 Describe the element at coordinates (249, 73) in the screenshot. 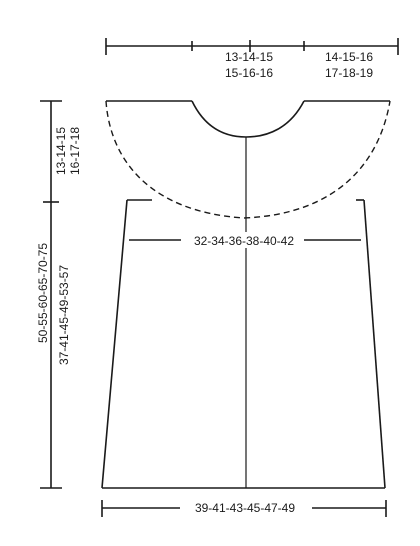

I see `top-middle-label-2: 15-16-16` at that location.